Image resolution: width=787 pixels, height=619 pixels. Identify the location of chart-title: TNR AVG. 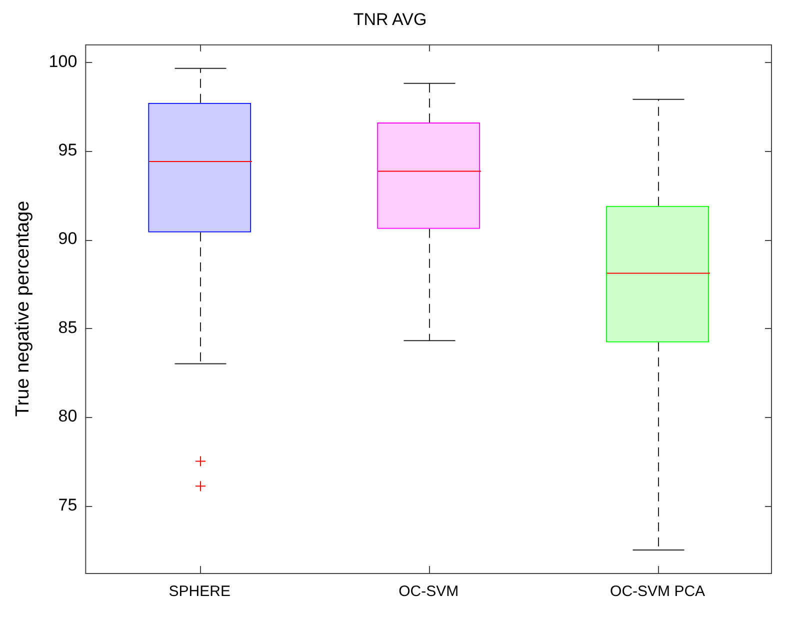
(390, 19).